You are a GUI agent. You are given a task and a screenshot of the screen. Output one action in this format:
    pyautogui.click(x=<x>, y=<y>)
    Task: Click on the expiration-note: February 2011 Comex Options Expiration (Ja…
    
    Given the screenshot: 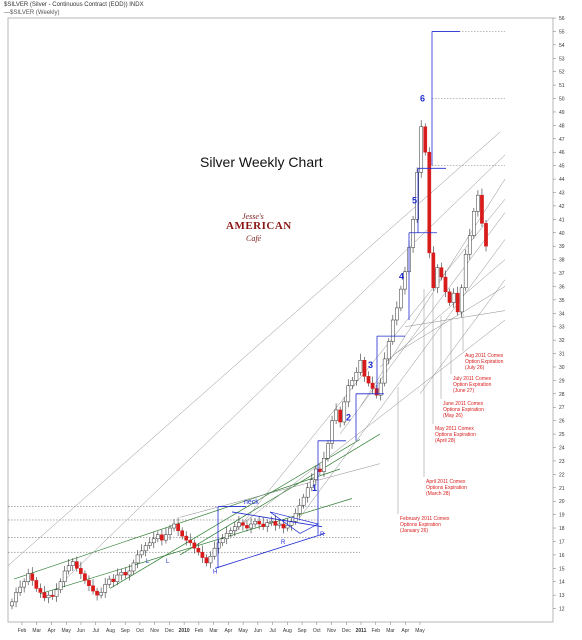 What is the action you would take?
    pyautogui.click(x=425, y=525)
    